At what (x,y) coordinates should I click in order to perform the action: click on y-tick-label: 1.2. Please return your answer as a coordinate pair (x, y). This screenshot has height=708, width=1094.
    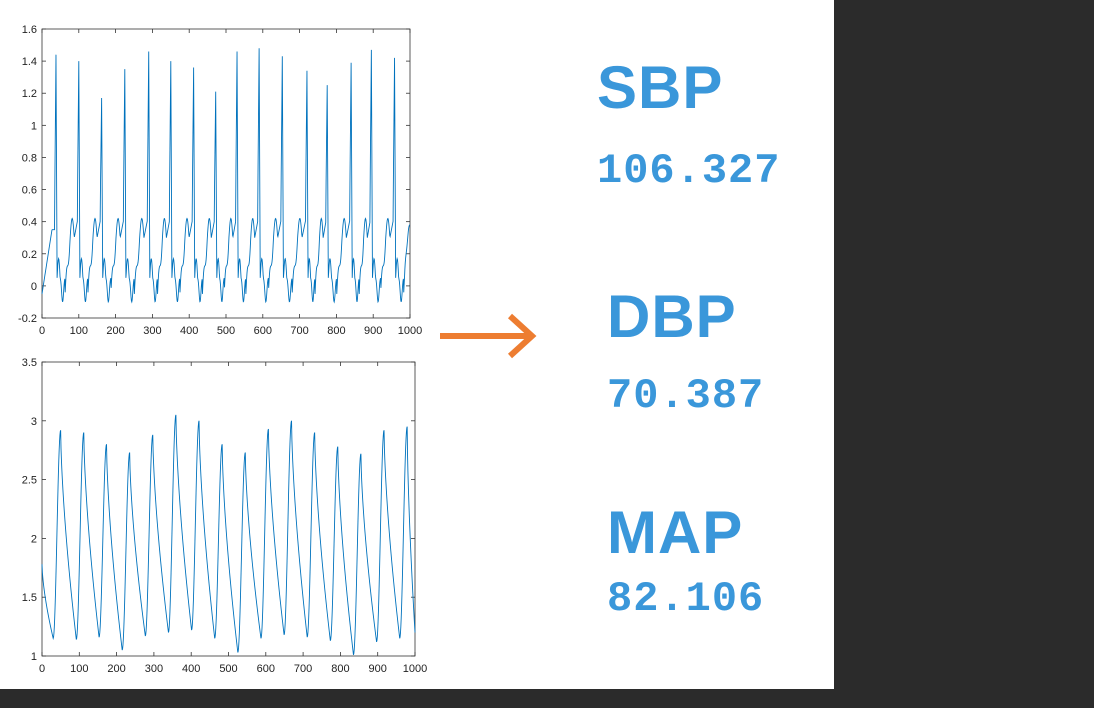
    Looking at the image, I should click on (29, 94).